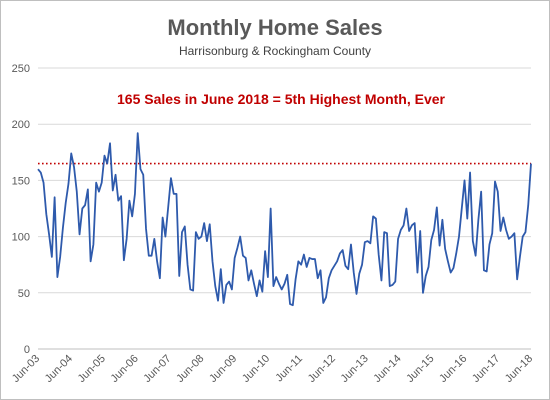 This screenshot has width=550, height=400. What do you see at coordinates (190, 369) in the screenshot?
I see `x-tick-label: Jun-08` at bounding box center [190, 369].